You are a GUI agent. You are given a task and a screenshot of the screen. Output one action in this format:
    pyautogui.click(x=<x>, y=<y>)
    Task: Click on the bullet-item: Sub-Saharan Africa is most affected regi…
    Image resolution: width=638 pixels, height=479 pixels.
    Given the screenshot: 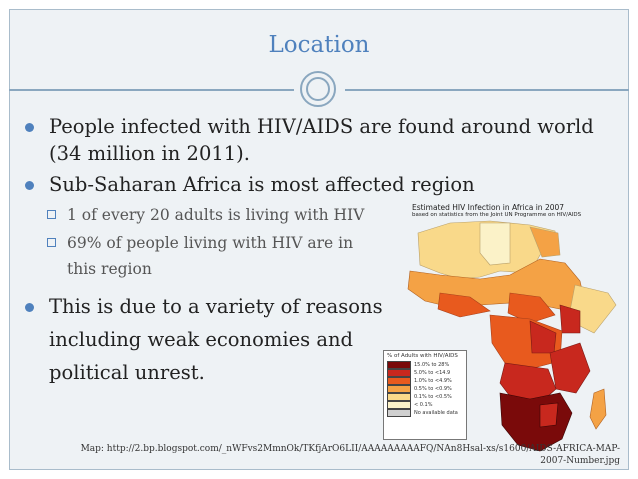 What is the action you would take?
    pyautogui.click(x=312, y=184)
    